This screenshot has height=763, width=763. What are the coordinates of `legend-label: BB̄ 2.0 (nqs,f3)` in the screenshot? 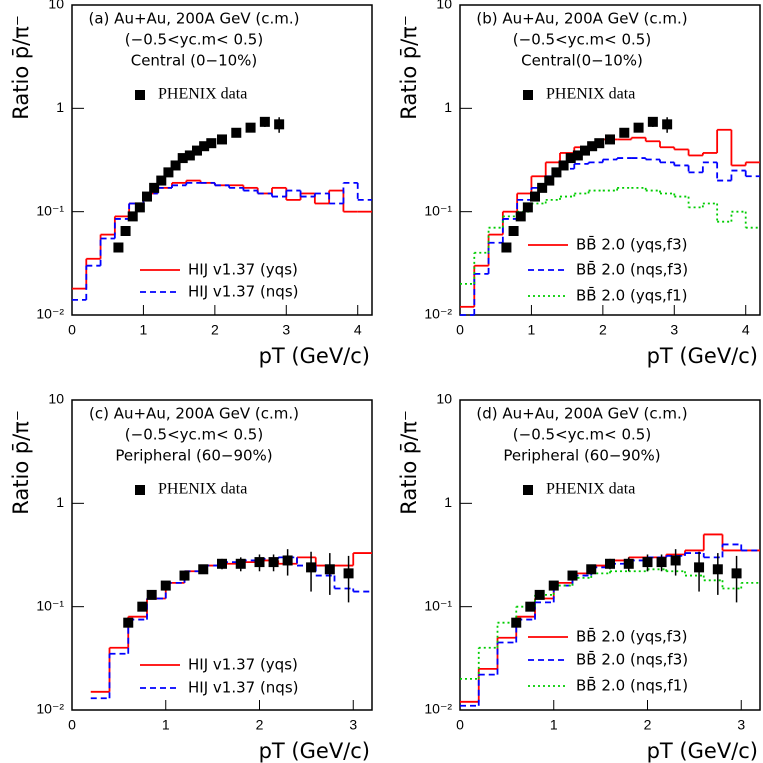 It's located at (632, 269).